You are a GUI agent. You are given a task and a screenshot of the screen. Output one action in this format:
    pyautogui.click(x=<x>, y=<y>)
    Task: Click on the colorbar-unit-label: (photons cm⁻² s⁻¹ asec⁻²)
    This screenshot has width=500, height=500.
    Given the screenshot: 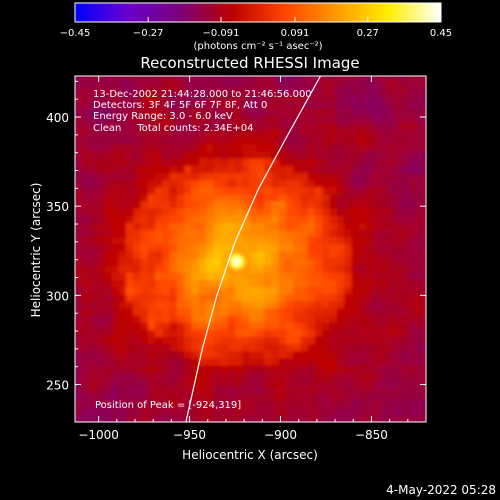 What is the action you would take?
    pyautogui.click(x=257, y=46)
    